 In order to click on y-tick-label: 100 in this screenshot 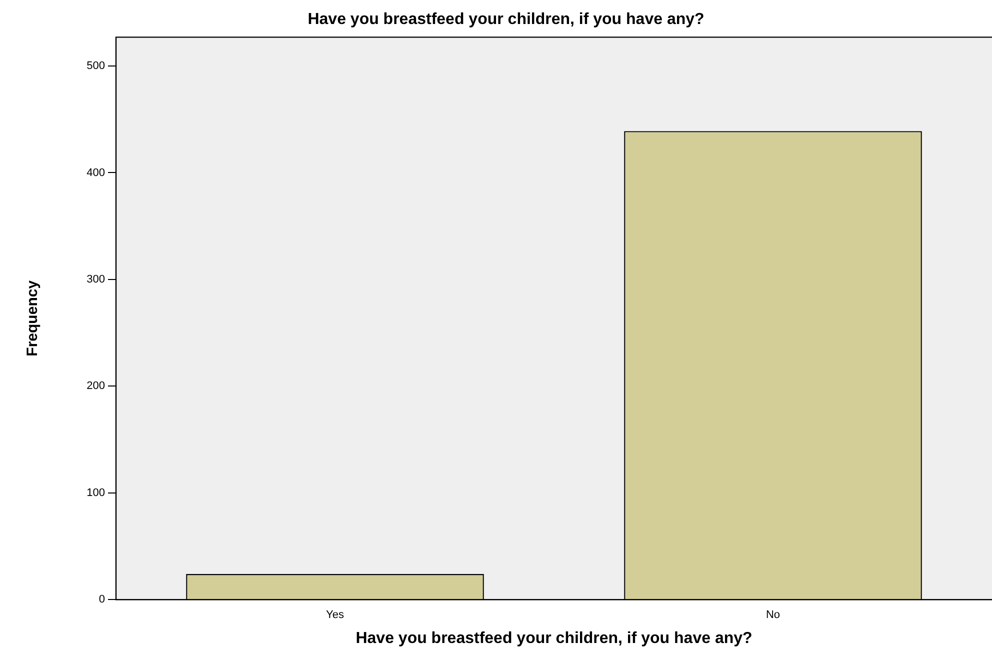, I will do `click(95, 492)`.